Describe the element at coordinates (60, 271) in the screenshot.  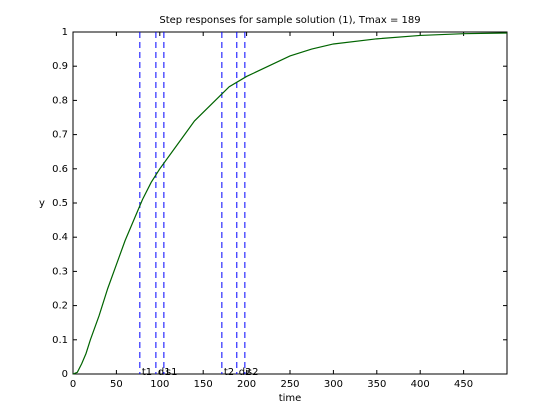
I see `y-tick-label: 0.3` at that location.